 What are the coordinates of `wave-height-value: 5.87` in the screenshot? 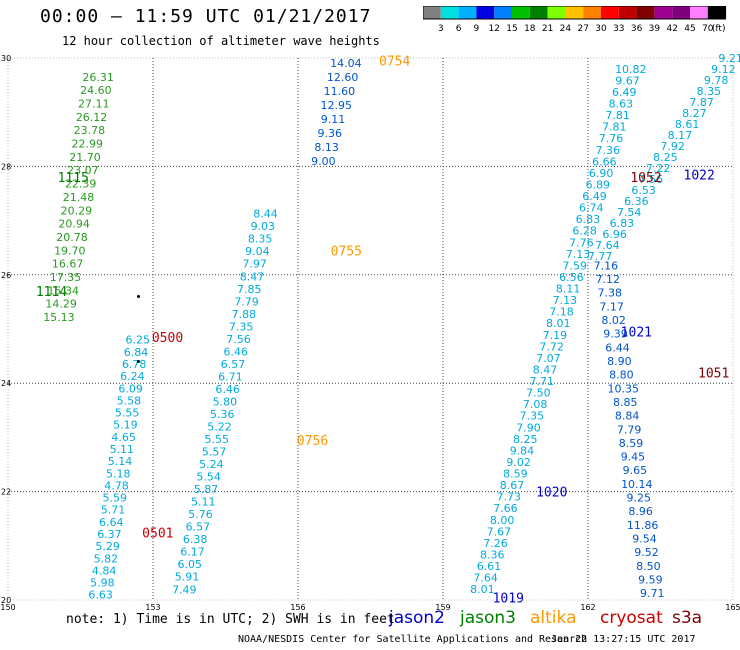 It's located at (206, 489).